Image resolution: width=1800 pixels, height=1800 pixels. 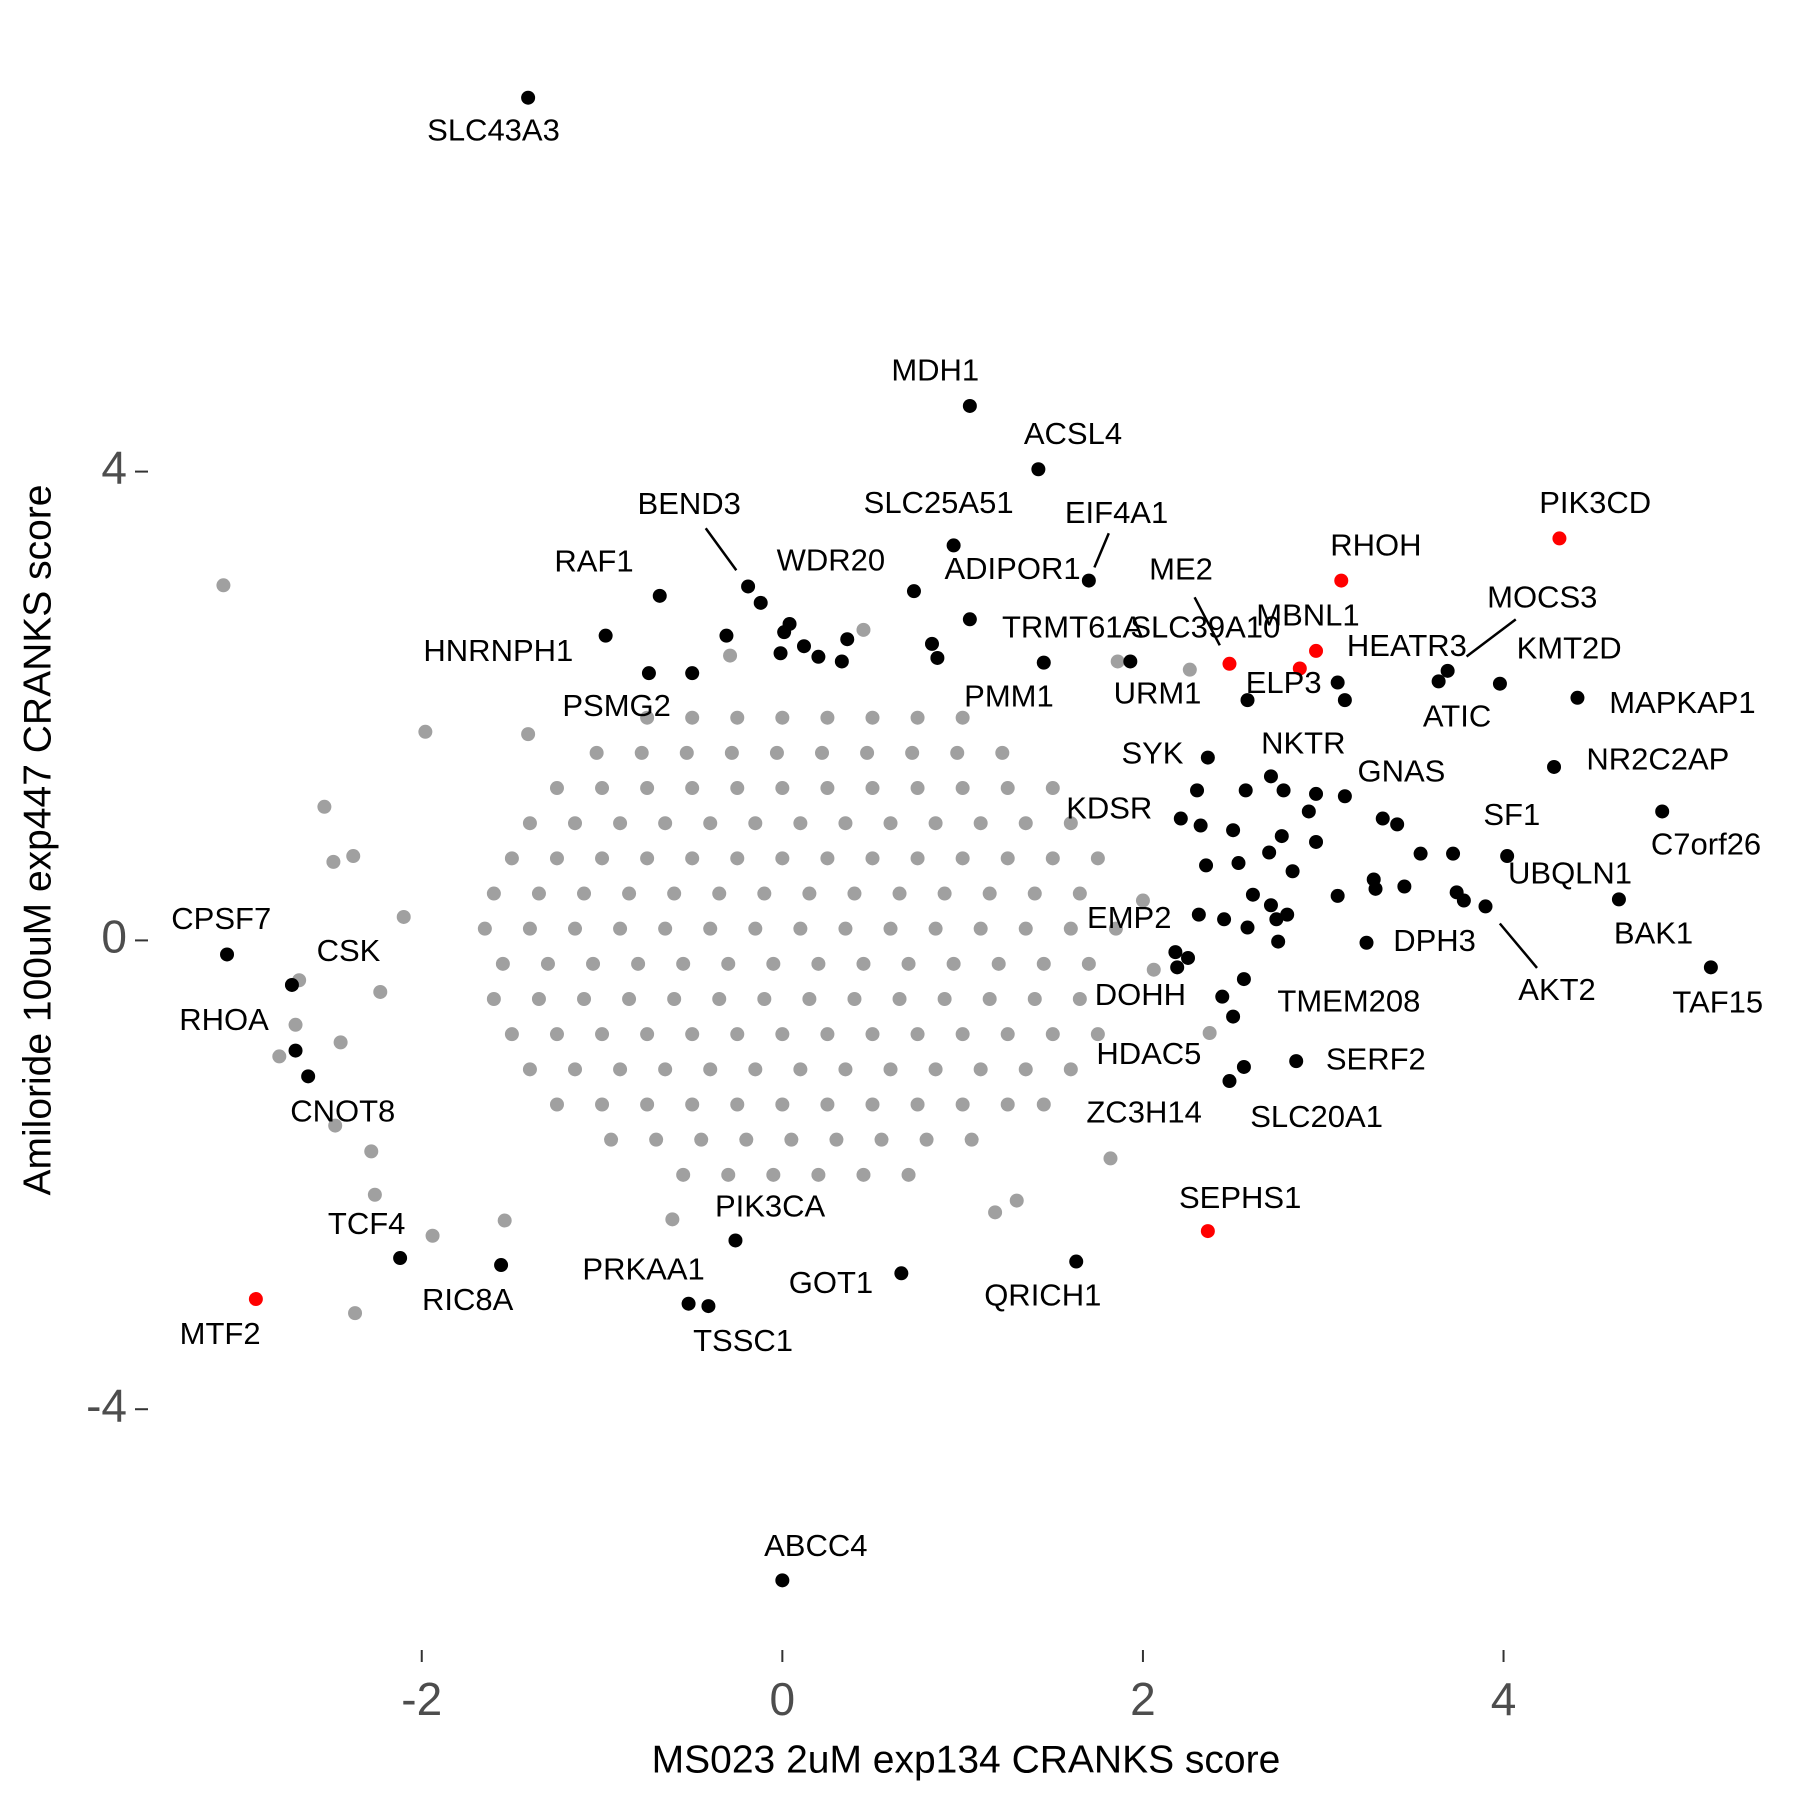 What do you see at coordinates (1401, 770) in the screenshot?
I see `point-label: GNAS` at bounding box center [1401, 770].